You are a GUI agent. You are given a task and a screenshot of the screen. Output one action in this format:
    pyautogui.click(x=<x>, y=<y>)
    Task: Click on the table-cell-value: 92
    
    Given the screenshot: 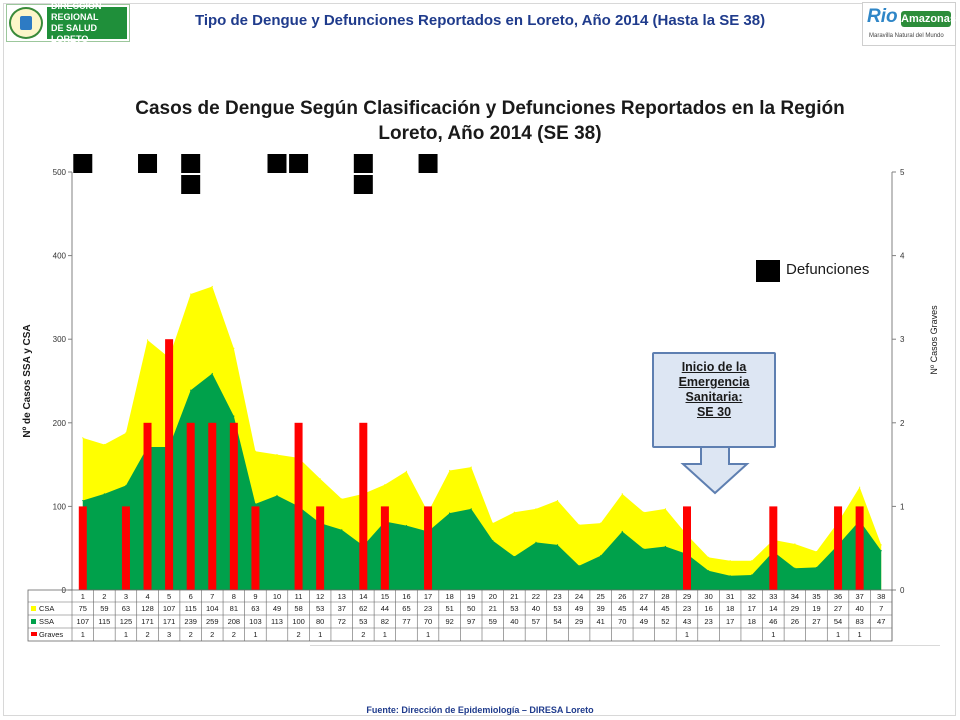 What is the action you would take?
    pyautogui.click(x=449, y=621)
    